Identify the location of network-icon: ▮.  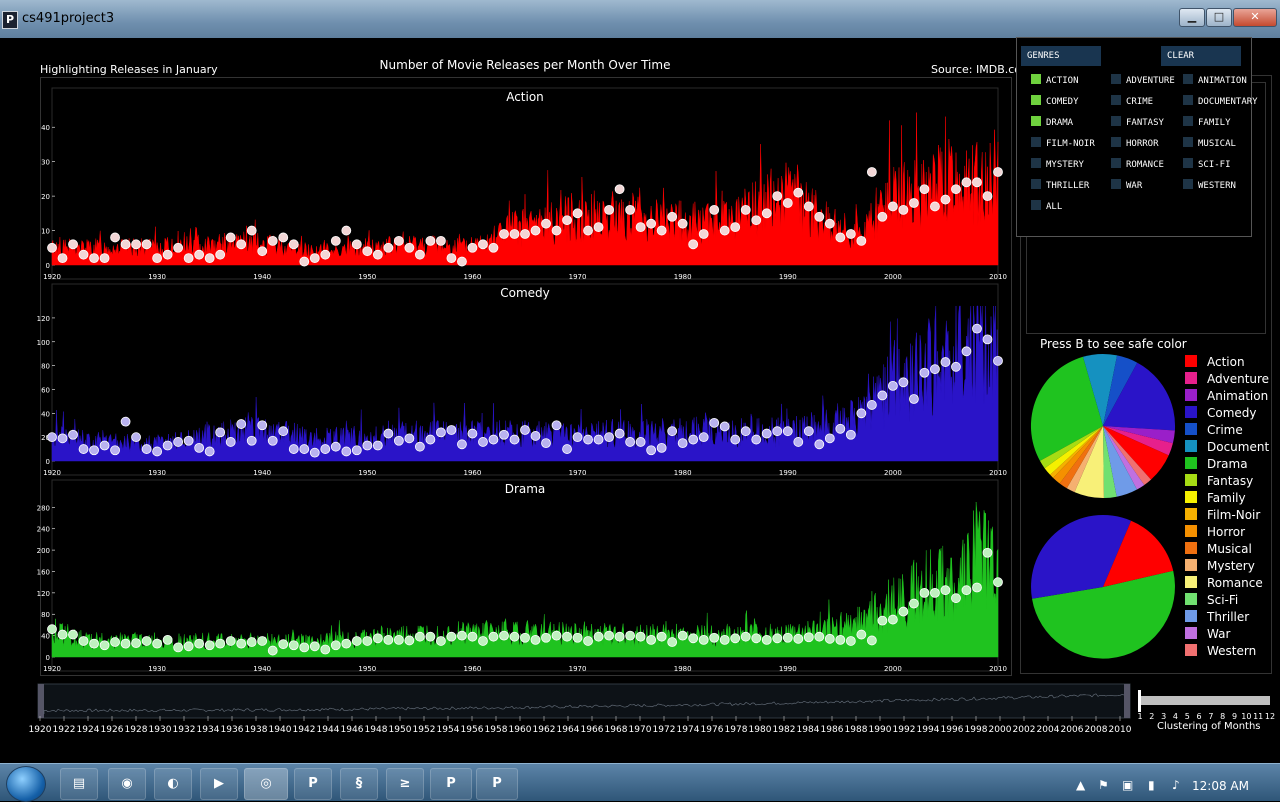
(1151, 785).